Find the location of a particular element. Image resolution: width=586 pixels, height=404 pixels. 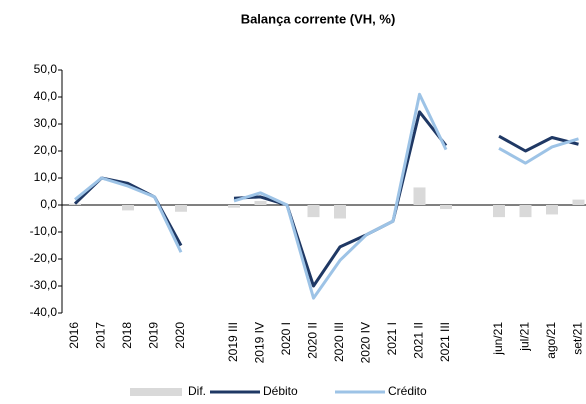

x-tick-label: 2019 III is located at coordinates (233, 342).